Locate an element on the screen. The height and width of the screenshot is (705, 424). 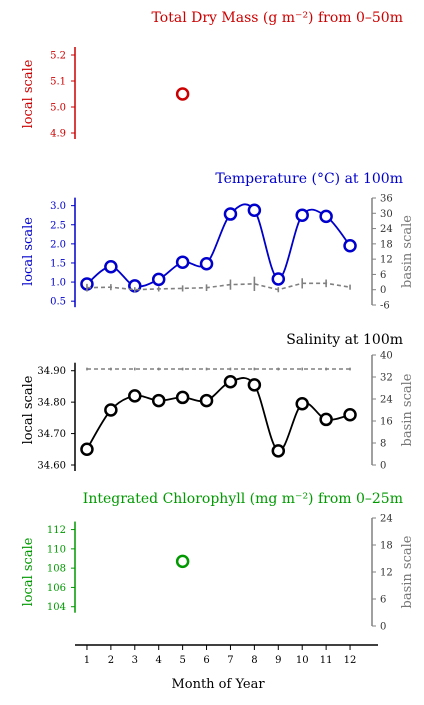
left-y-tick-label: 108 is located at coordinates (56, 569).